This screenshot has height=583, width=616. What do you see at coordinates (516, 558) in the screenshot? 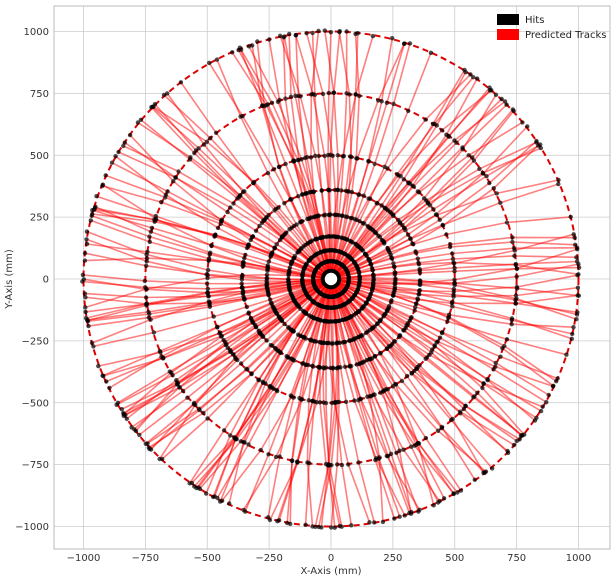
I see `x-tick-label: 750` at bounding box center [516, 558].